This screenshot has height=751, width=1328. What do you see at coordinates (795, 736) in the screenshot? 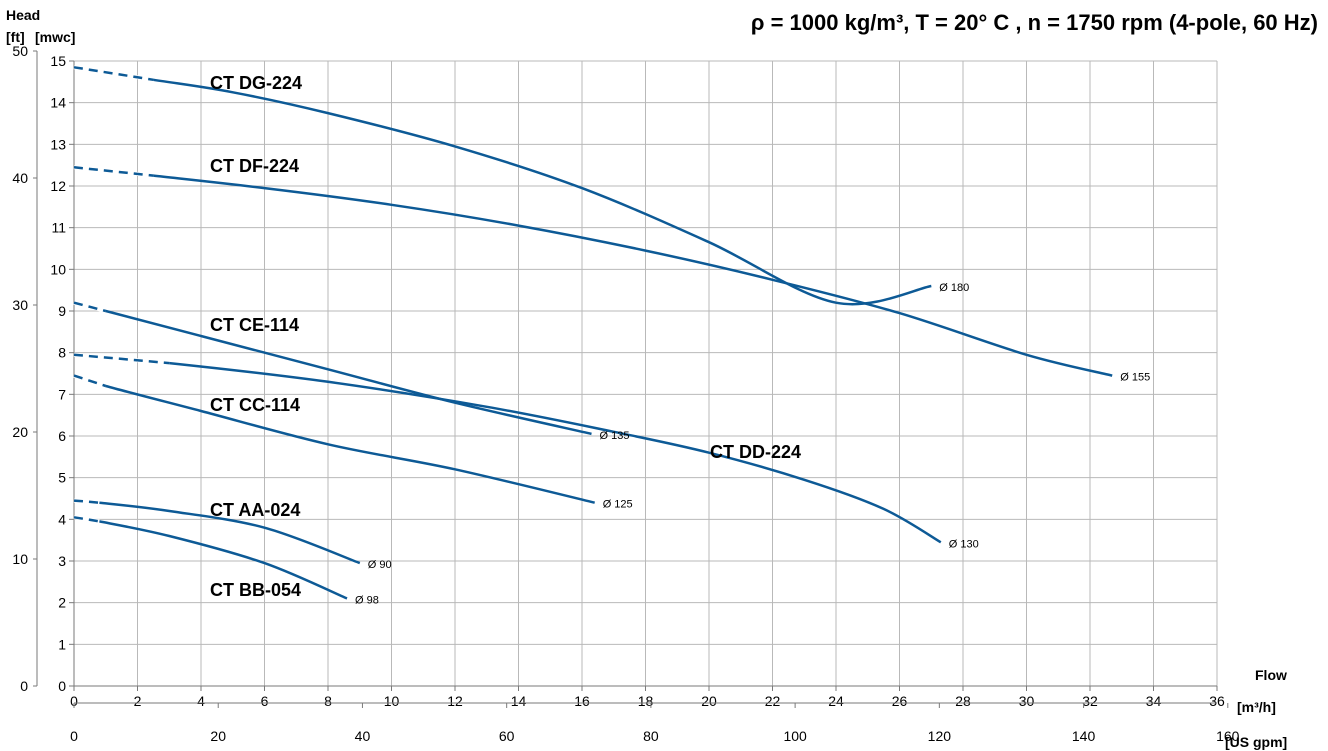
I see `x-tick-label-gpm: 100` at bounding box center [795, 736].